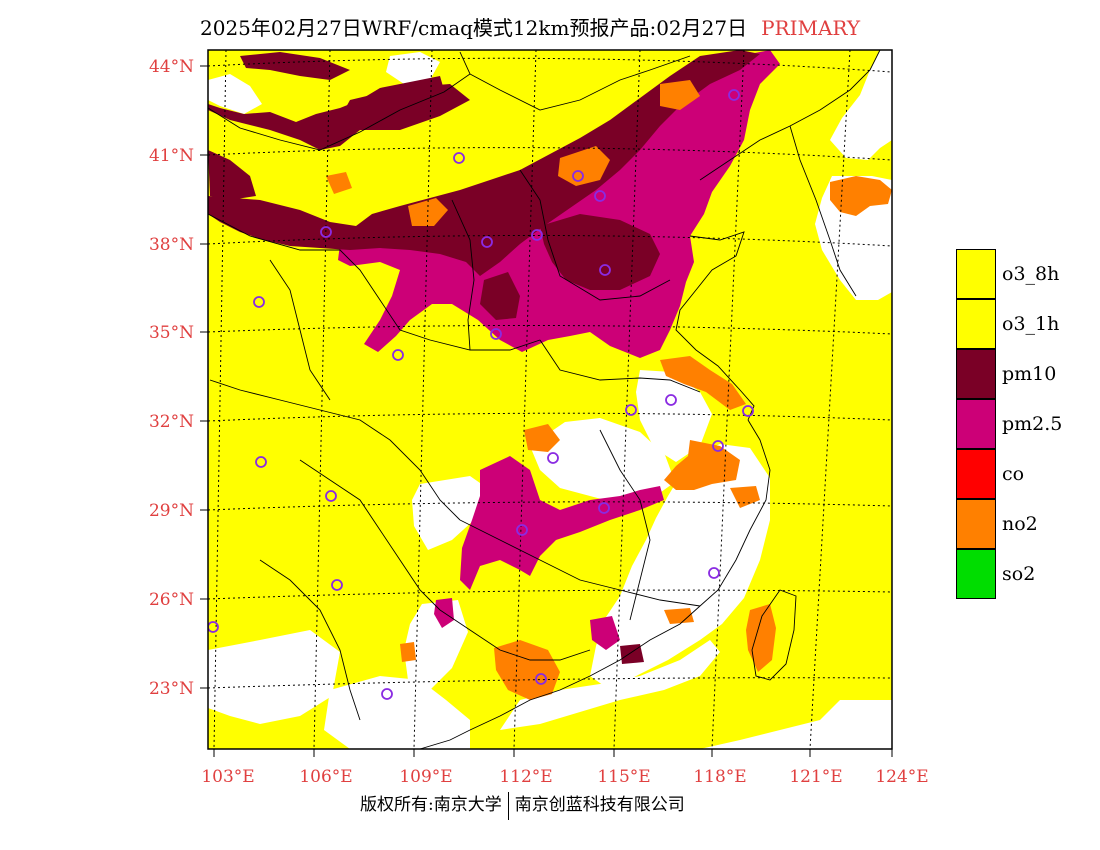 The image size is (1100, 850). I want to click on border-shanxi-shaanxi, so click(463, 275).